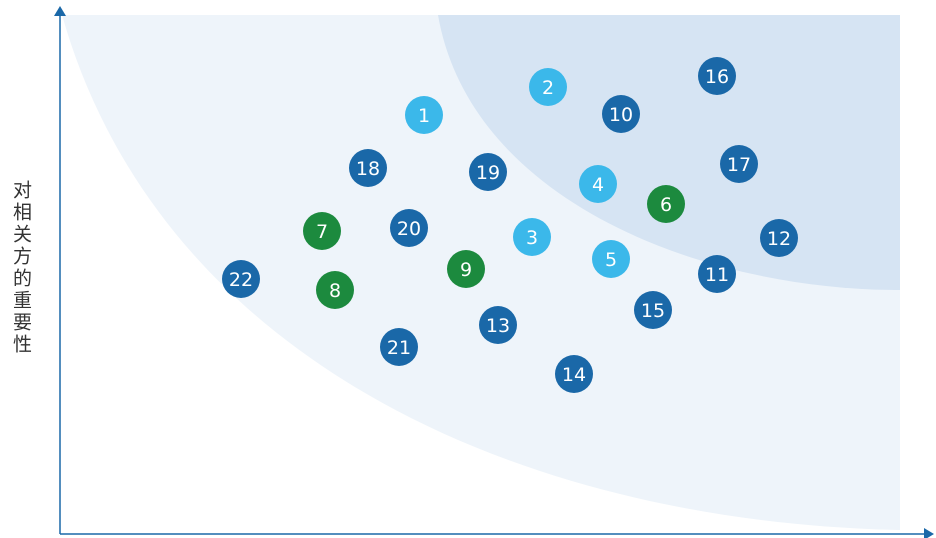  I want to click on node: 7, so click(322, 231).